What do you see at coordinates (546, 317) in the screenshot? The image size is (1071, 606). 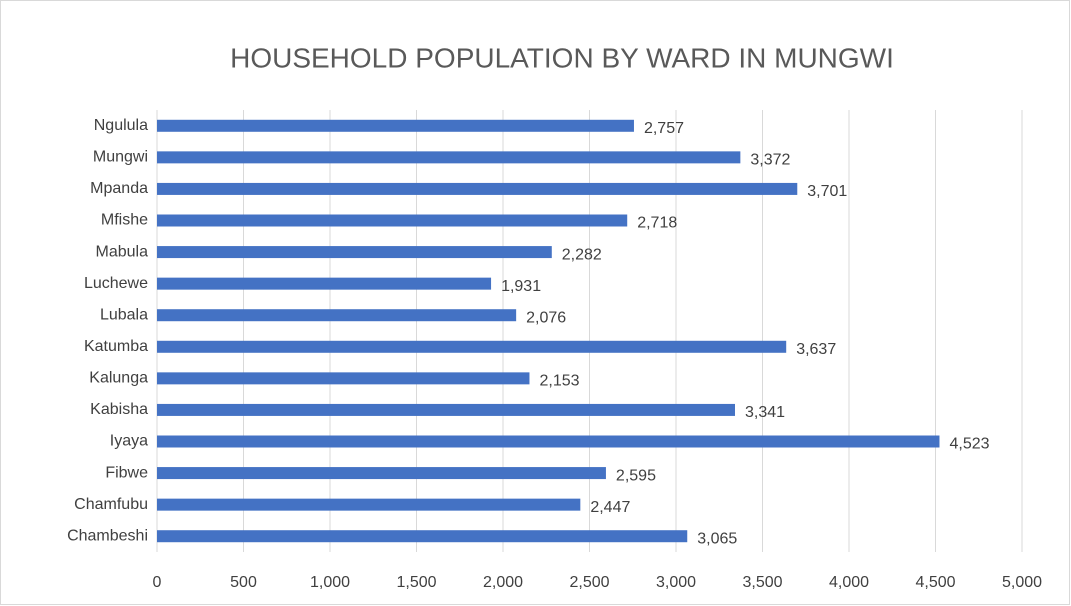 I see `data-label: 2,076` at bounding box center [546, 317].